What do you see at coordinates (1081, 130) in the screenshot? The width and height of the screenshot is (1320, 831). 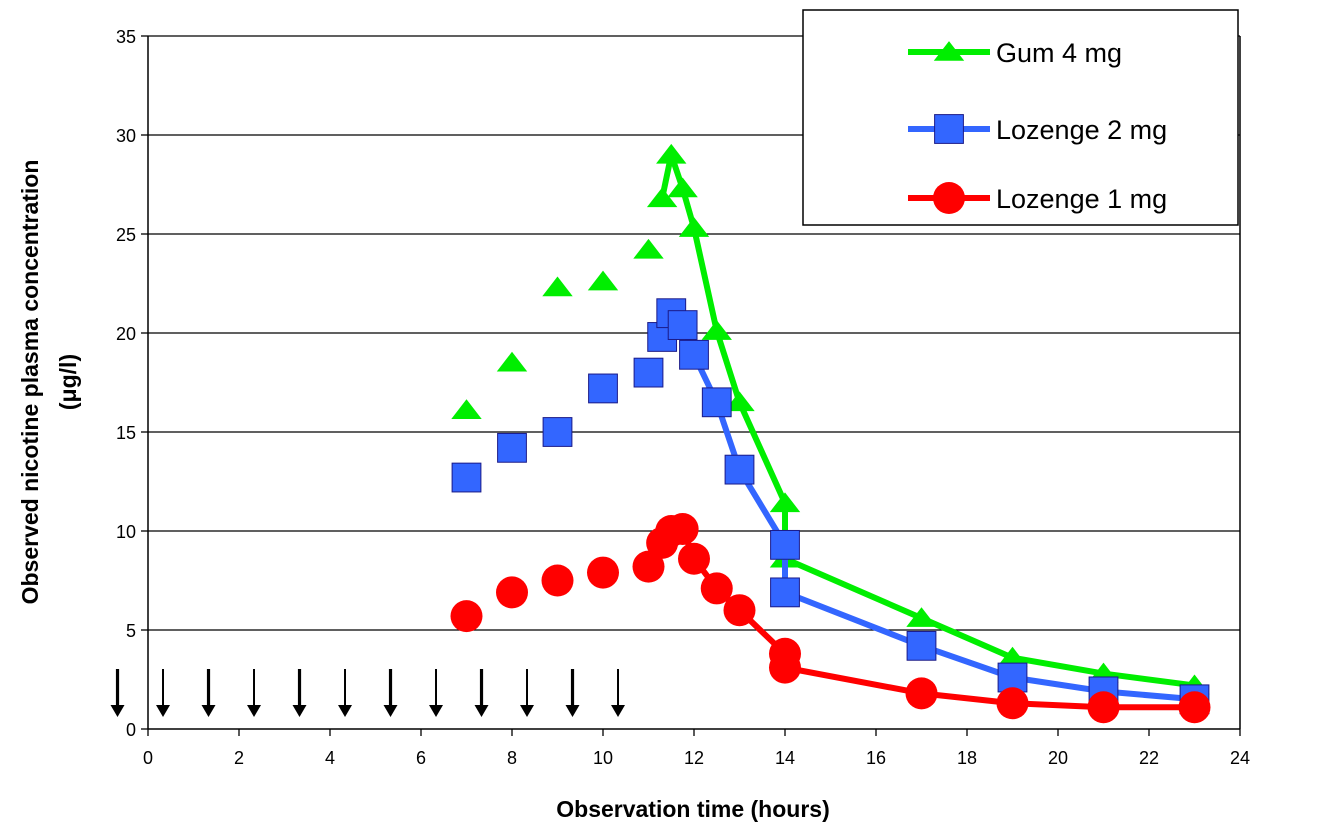 I see `legend-label: Lozenge 2 mg` at bounding box center [1081, 130].